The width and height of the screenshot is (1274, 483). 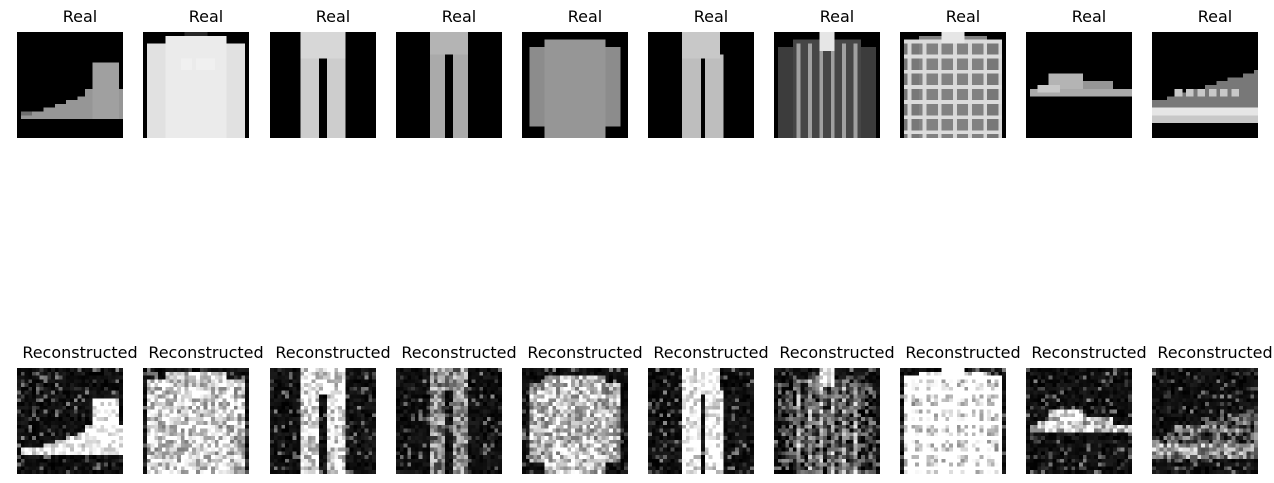 What do you see at coordinates (827, 85) in the screenshot?
I see `real-image-coat` at bounding box center [827, 85].